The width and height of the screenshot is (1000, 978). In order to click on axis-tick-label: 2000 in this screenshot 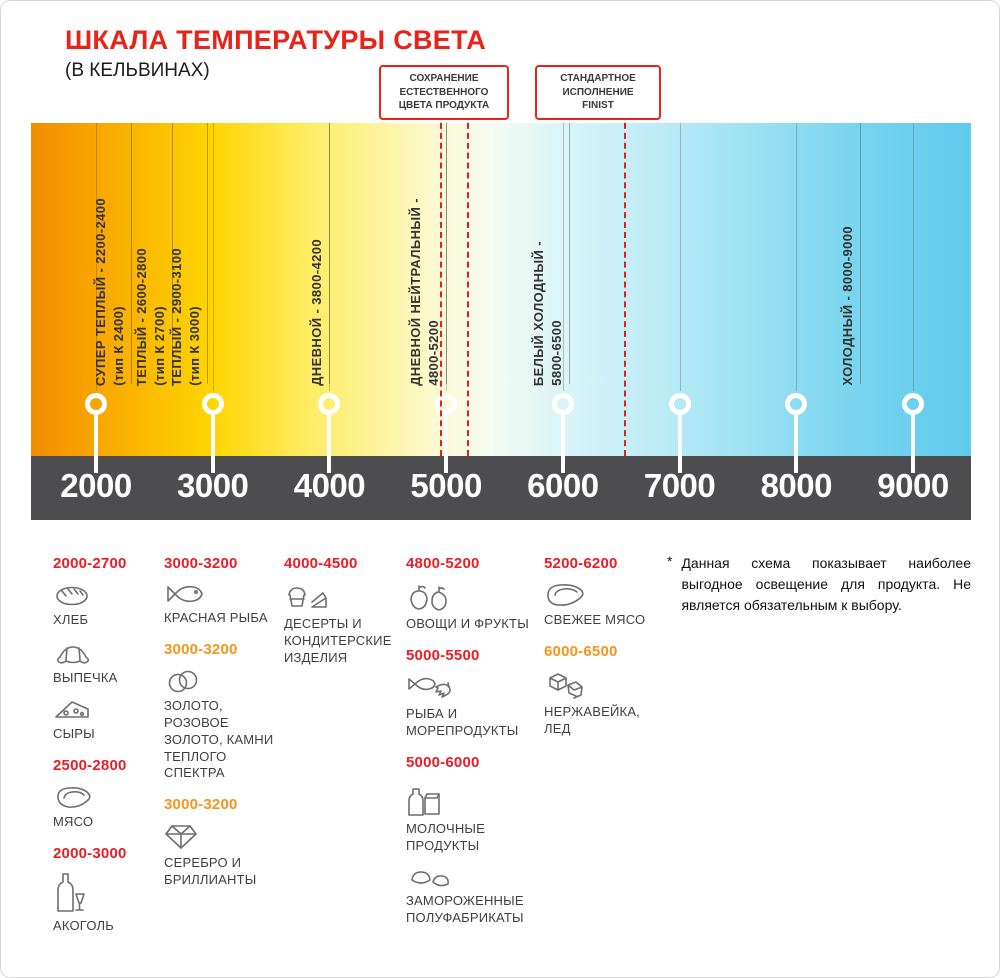, I will do `click(96, 485)`.